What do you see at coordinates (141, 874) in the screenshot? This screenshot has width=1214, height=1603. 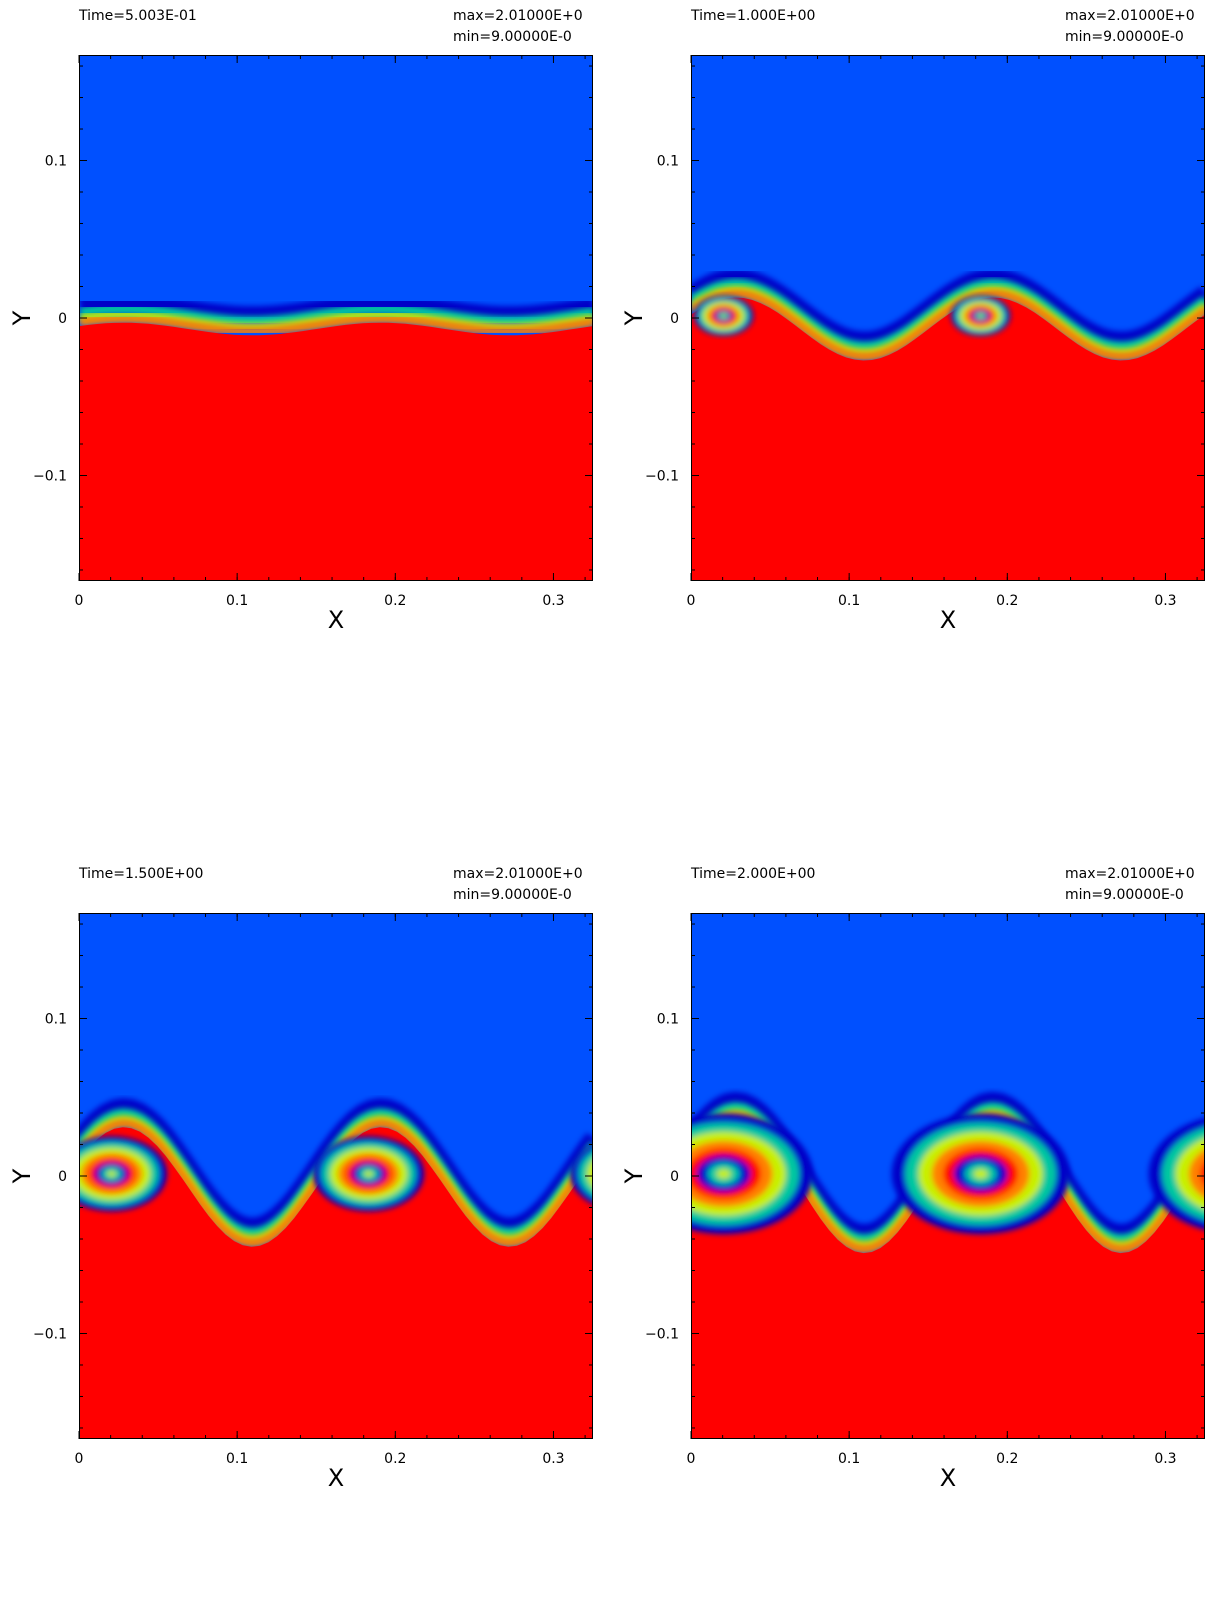 I see `time-label: Time=1.500E+00` at bounding box center [141, 874].